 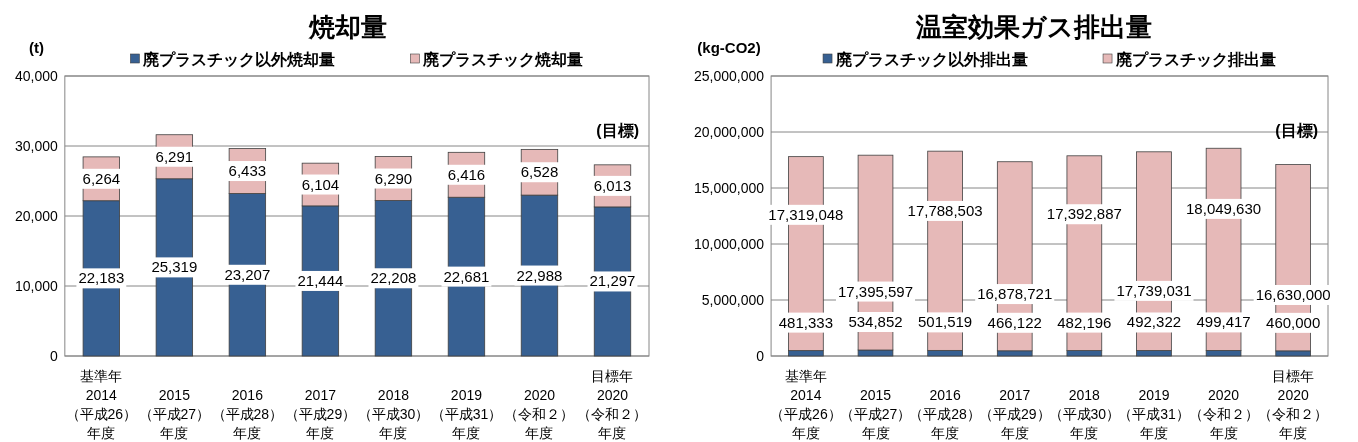 What do you see at coordinates (1293, 294) in the screenshot?
I see `data-label: 16,630,000` at bounding box center [1293, 294].